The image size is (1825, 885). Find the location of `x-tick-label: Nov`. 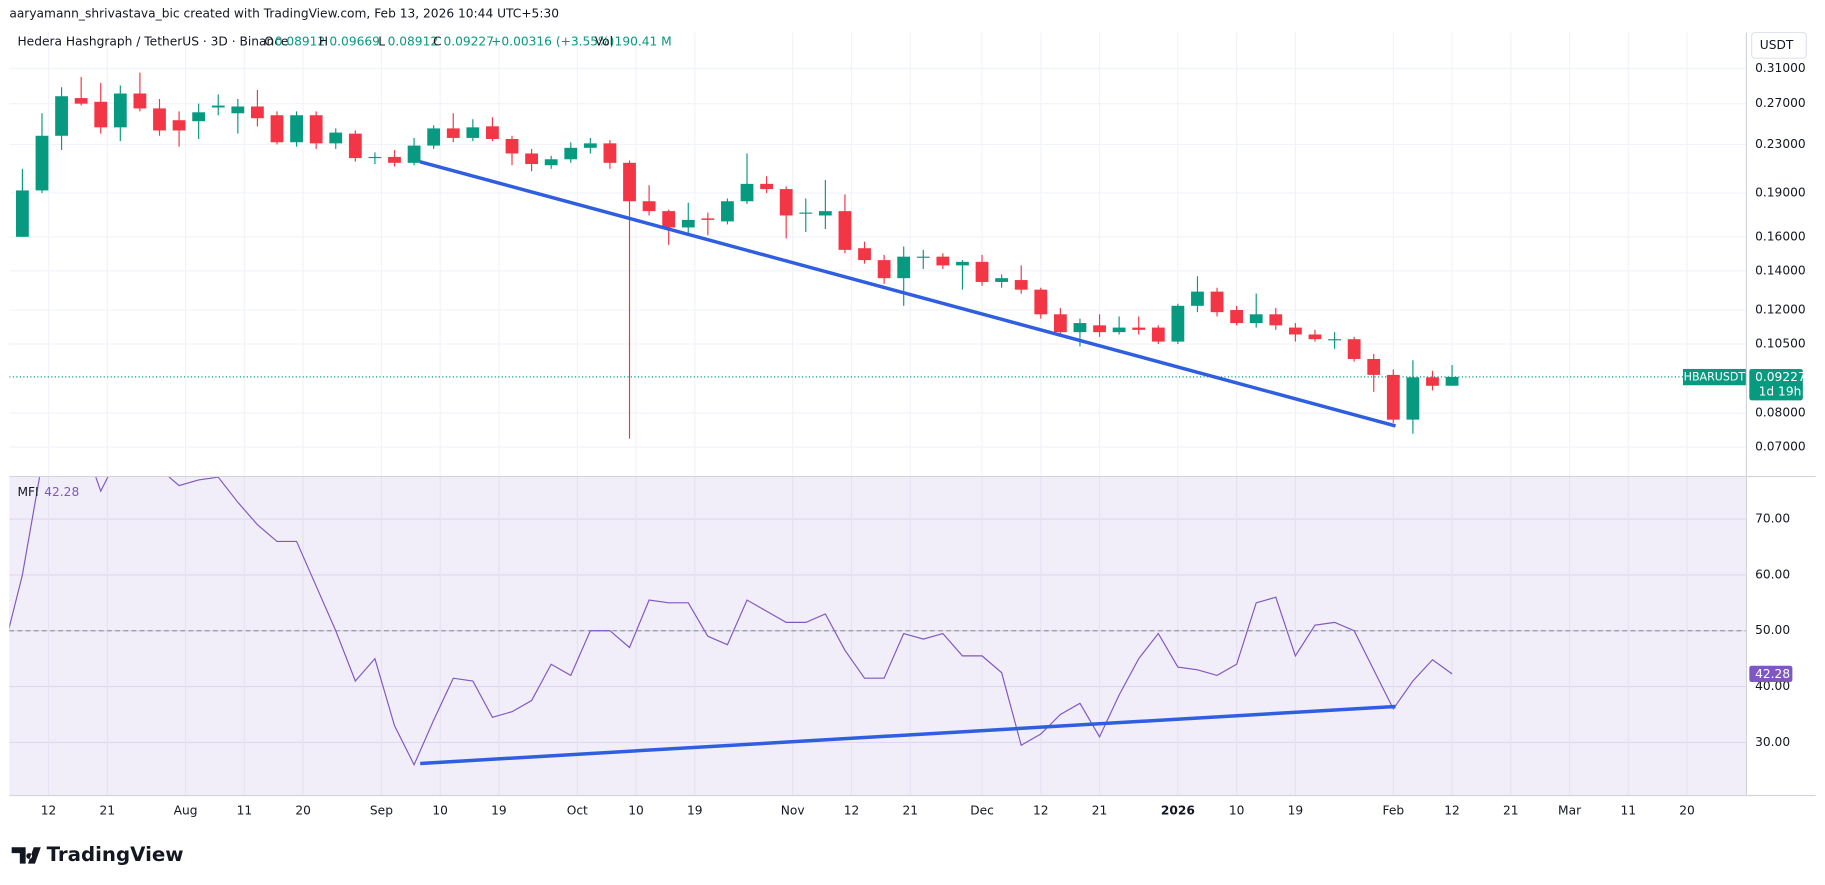

x-tick-label: Nov is located at coordinates (793, 811).